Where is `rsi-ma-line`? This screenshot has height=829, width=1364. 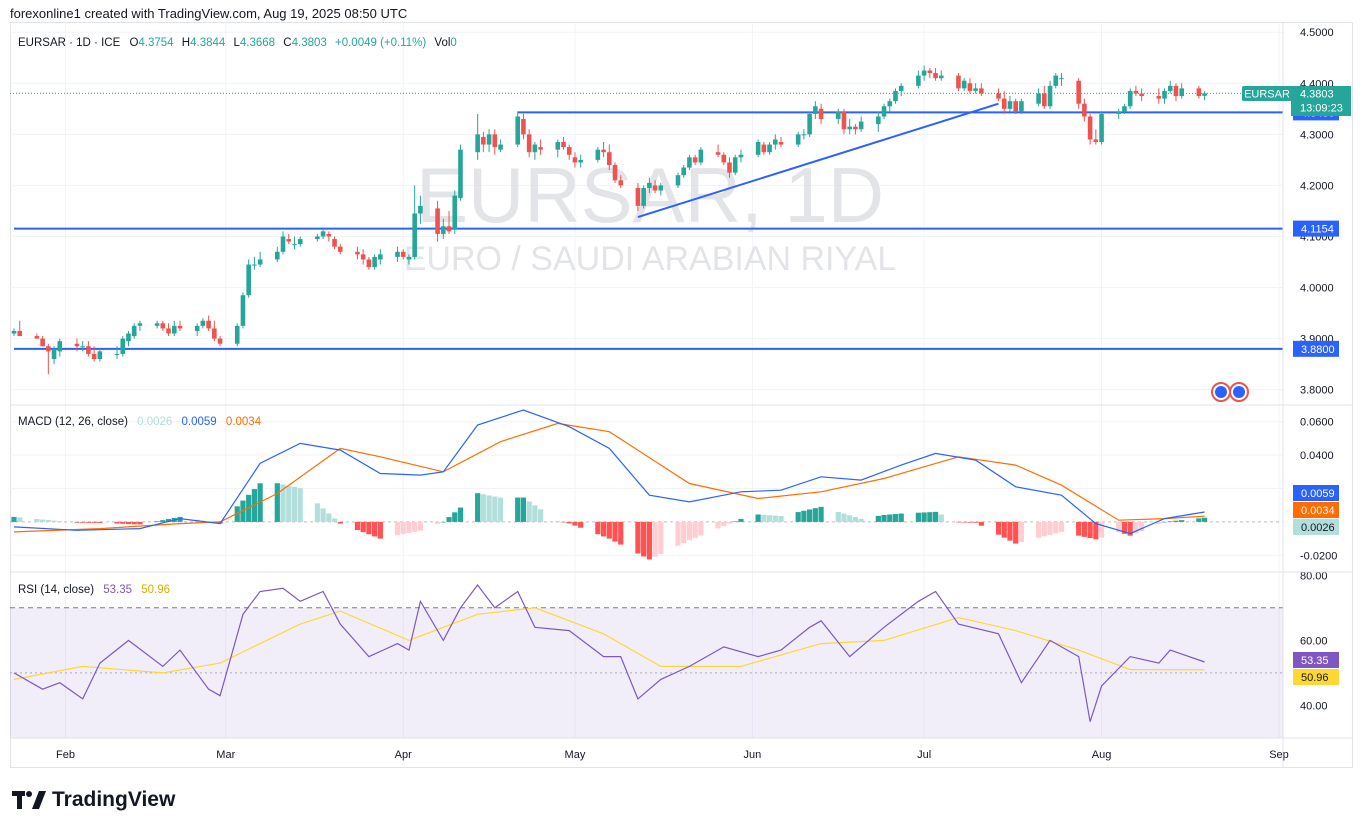 rsi-ma-line is located at coordinates (609, 643).